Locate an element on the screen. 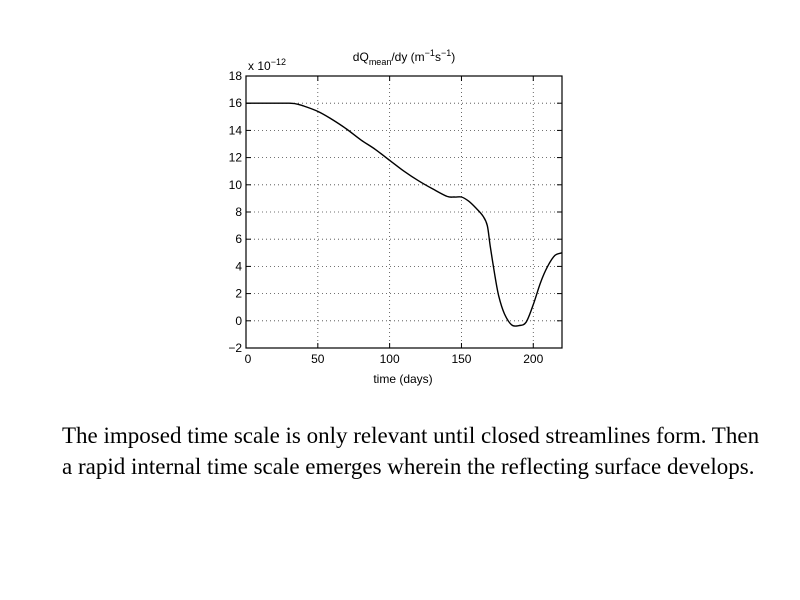 This screenshot has width=800, height=600. y-tick-label: 18 is located at coordinates (236, 76).